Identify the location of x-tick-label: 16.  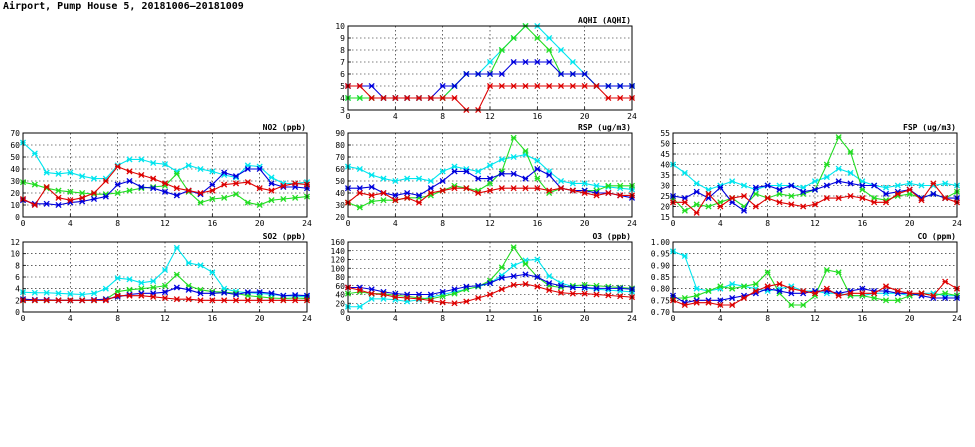
(538, 318).